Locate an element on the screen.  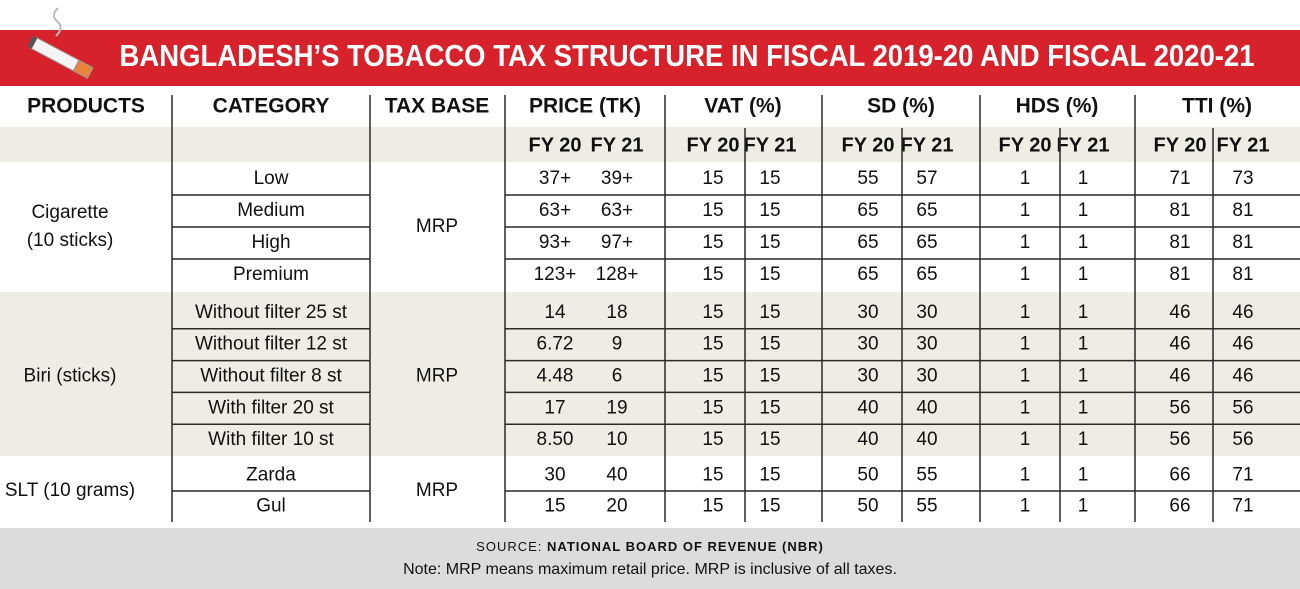
cell-value: 9 is located at coordinates (617, 344).